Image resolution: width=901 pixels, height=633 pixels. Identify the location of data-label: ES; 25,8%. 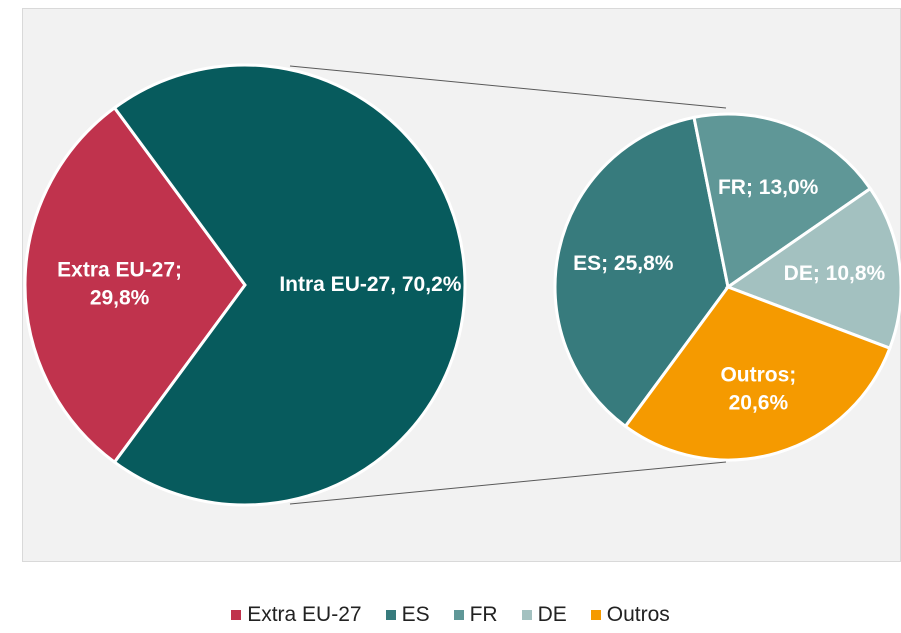
(623, 263).